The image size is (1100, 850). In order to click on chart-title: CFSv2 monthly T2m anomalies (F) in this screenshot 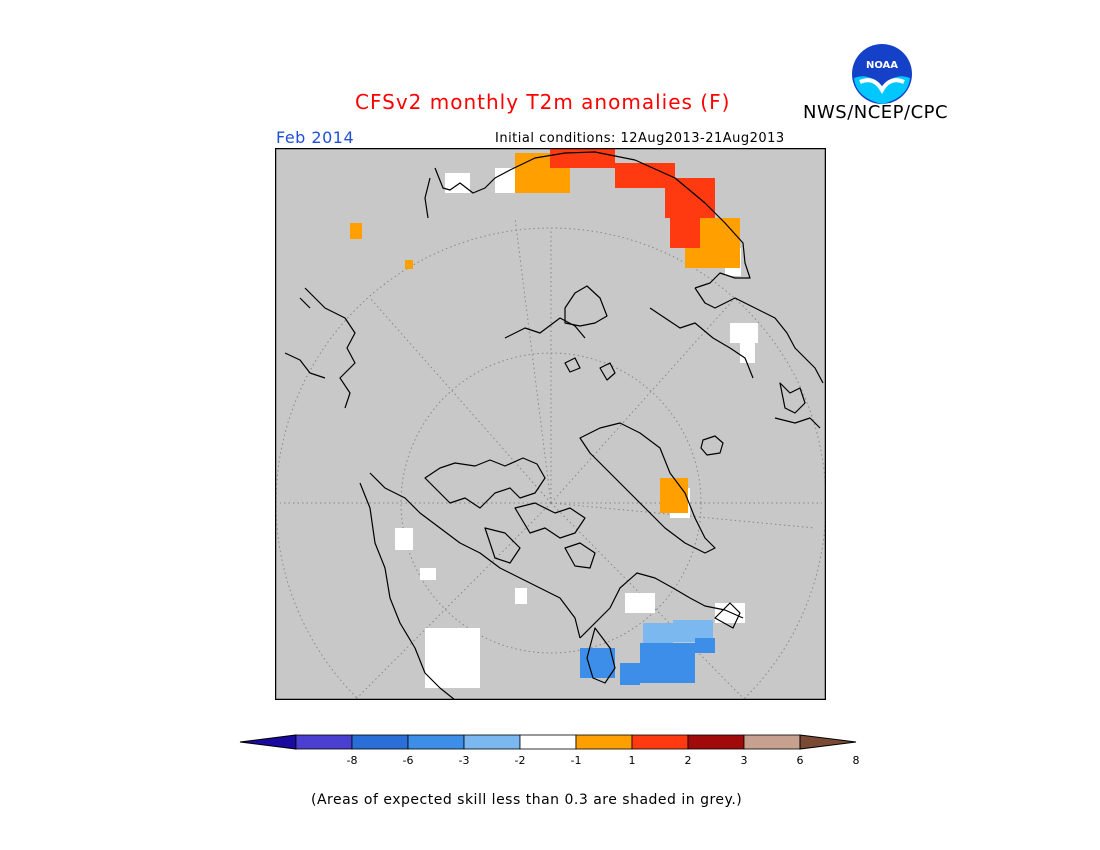, I will do `click(543, 102)`.